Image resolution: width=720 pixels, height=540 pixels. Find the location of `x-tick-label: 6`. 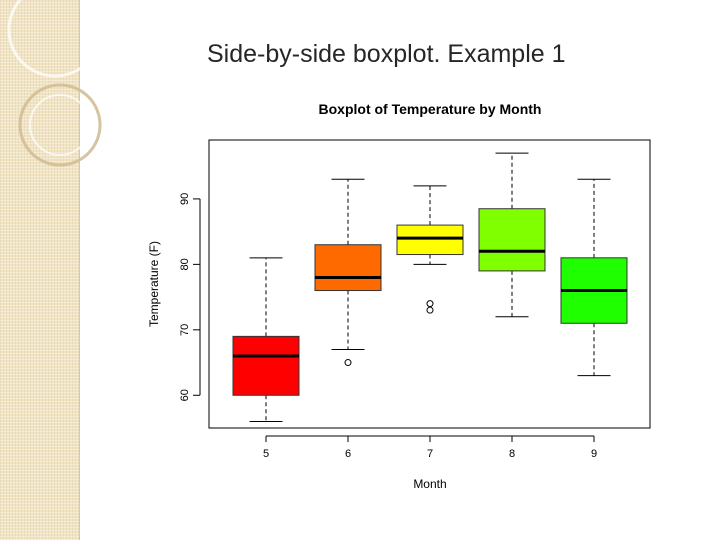

x-tick-label: 6 is located at coordinates (348, 454).